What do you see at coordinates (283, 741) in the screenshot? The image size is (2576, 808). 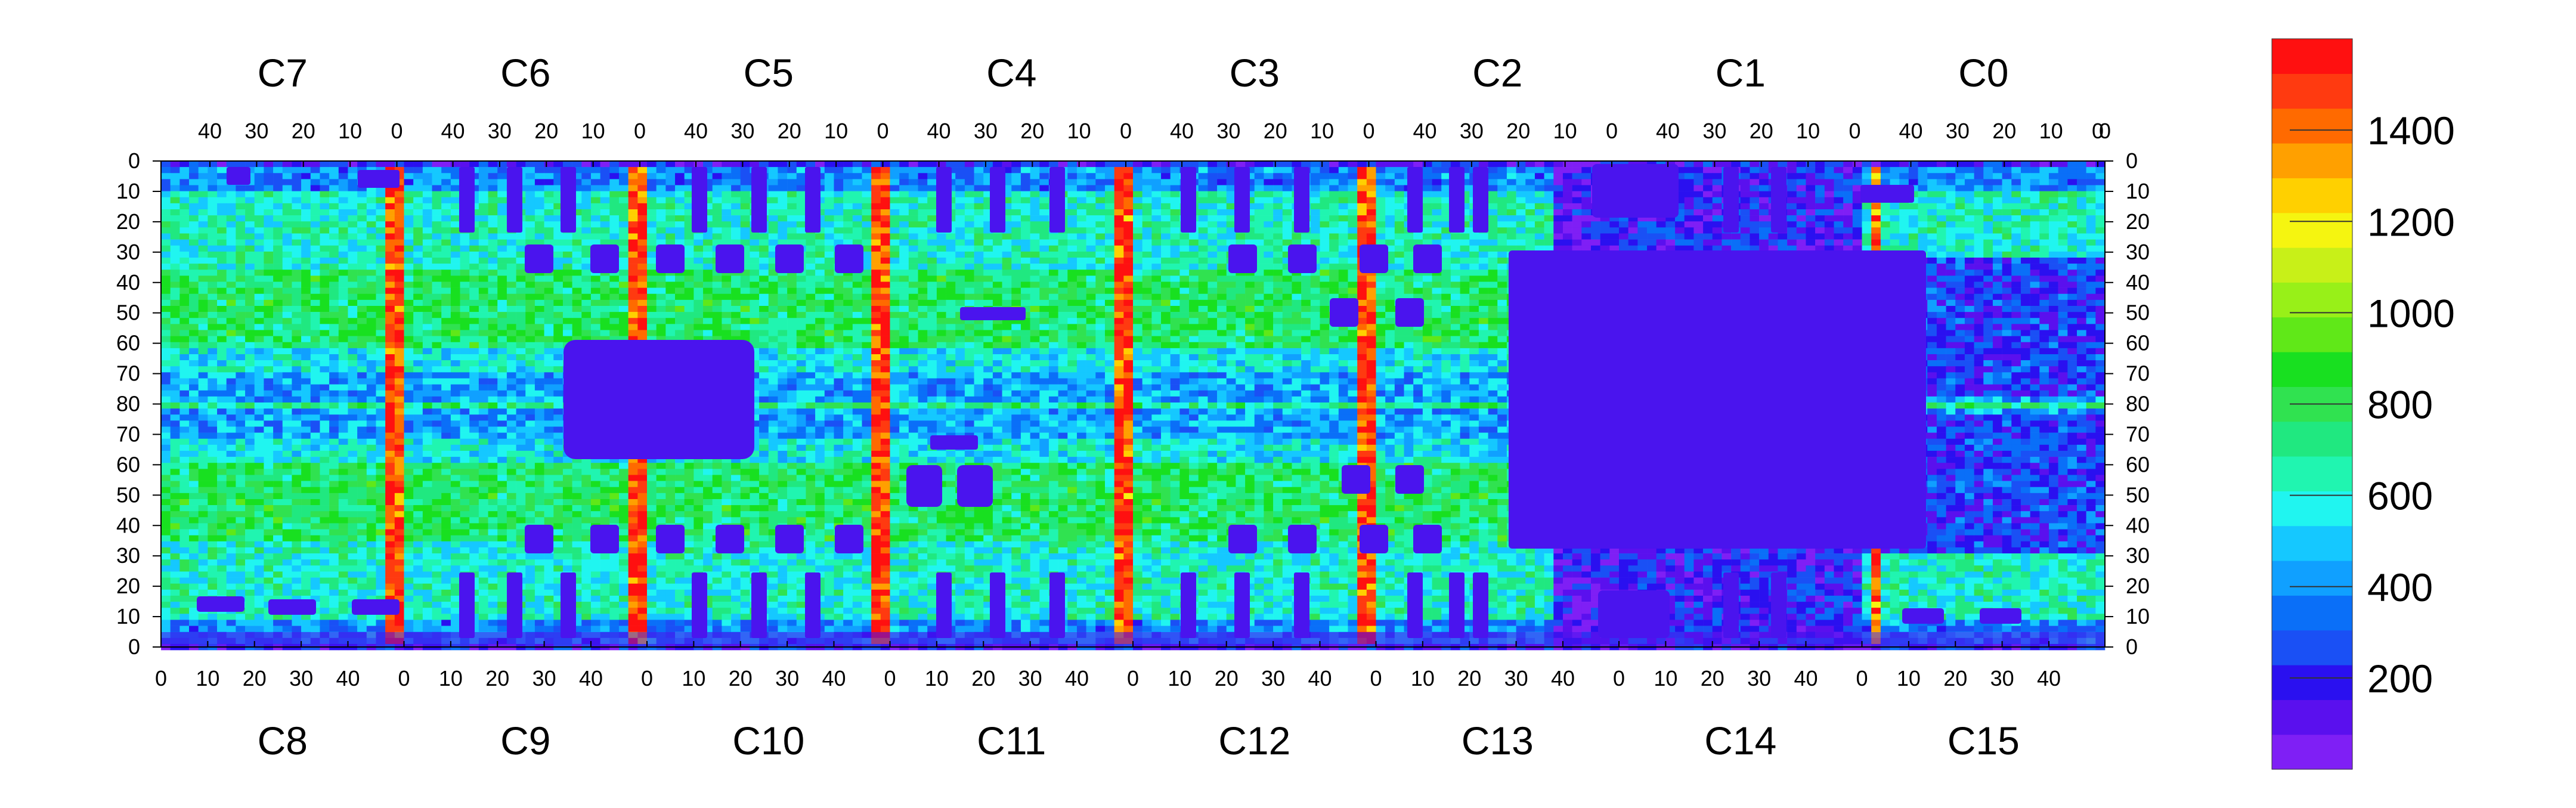 I see `chip-label-bottom: C8` at bounding box center [283, 741].